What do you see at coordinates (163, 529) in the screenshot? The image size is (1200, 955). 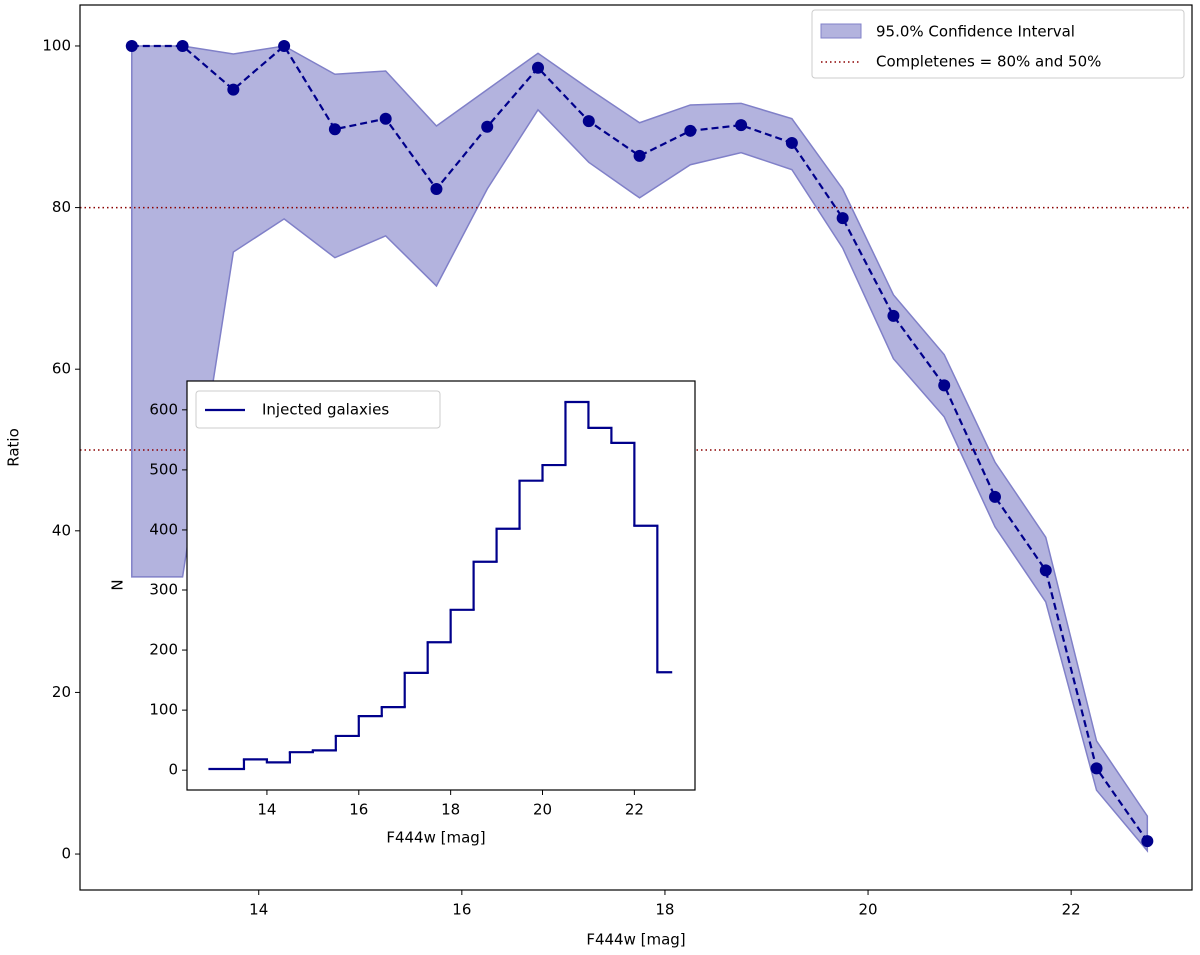 I see `y-tick-label: 400` at bounding box center [163, 529].